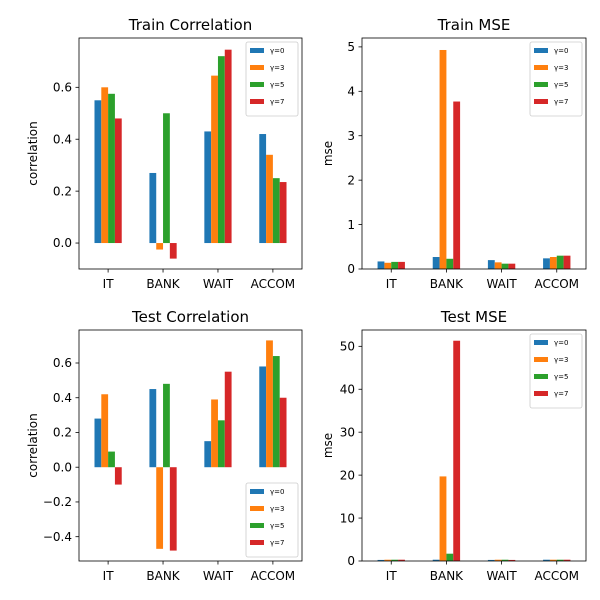 Image resolution: width=600 pixels, height=600 pixels. What do you see at coordinates (351, 92) in the screenshot?
I see `train-mse-ytick-label: 4` at bounding box center [351, 92].